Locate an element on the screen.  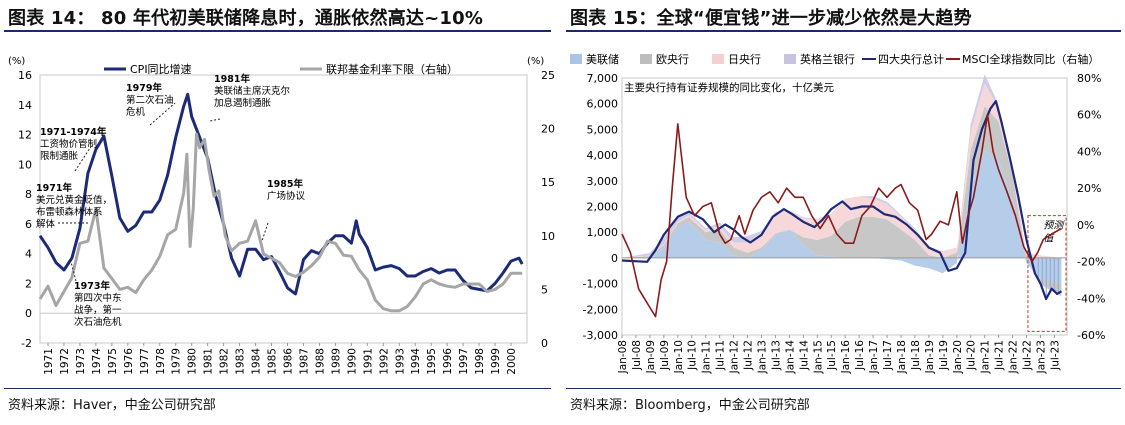
x-tick-label: 1997 is located at coordinates (464, 361).